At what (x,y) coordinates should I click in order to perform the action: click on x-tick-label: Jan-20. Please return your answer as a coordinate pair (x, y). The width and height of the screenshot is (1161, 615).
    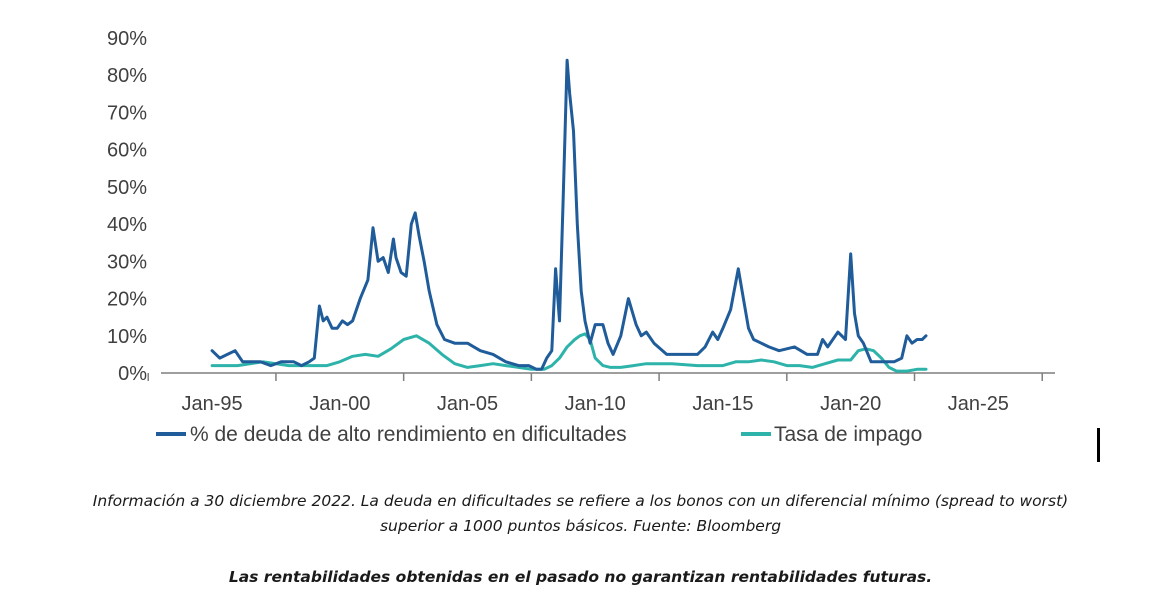
    Looking at the image, I should click on (850, 404).